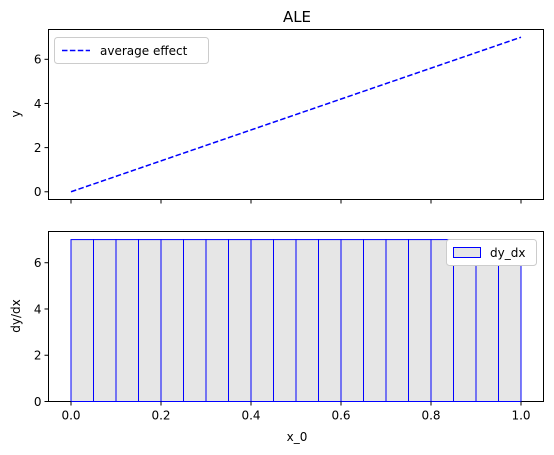 The height and width of the screenshot is (455, 554). I want to click on legend-label-average-effect: average effect, so click(144, 51).